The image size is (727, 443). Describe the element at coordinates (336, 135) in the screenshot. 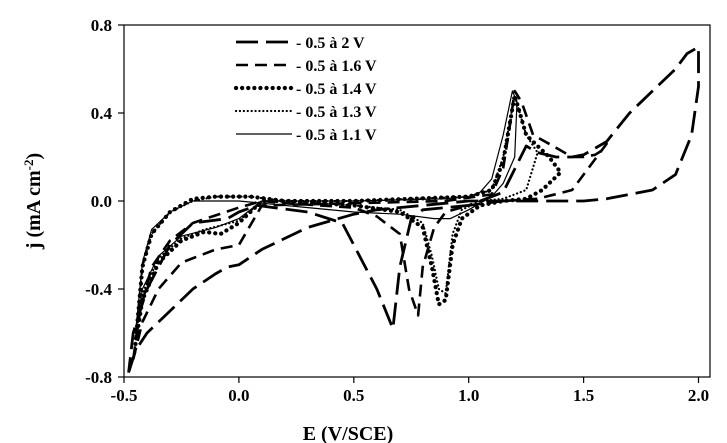

I see `legend-label-5: - 0.5 à 1.1 V` at that location.